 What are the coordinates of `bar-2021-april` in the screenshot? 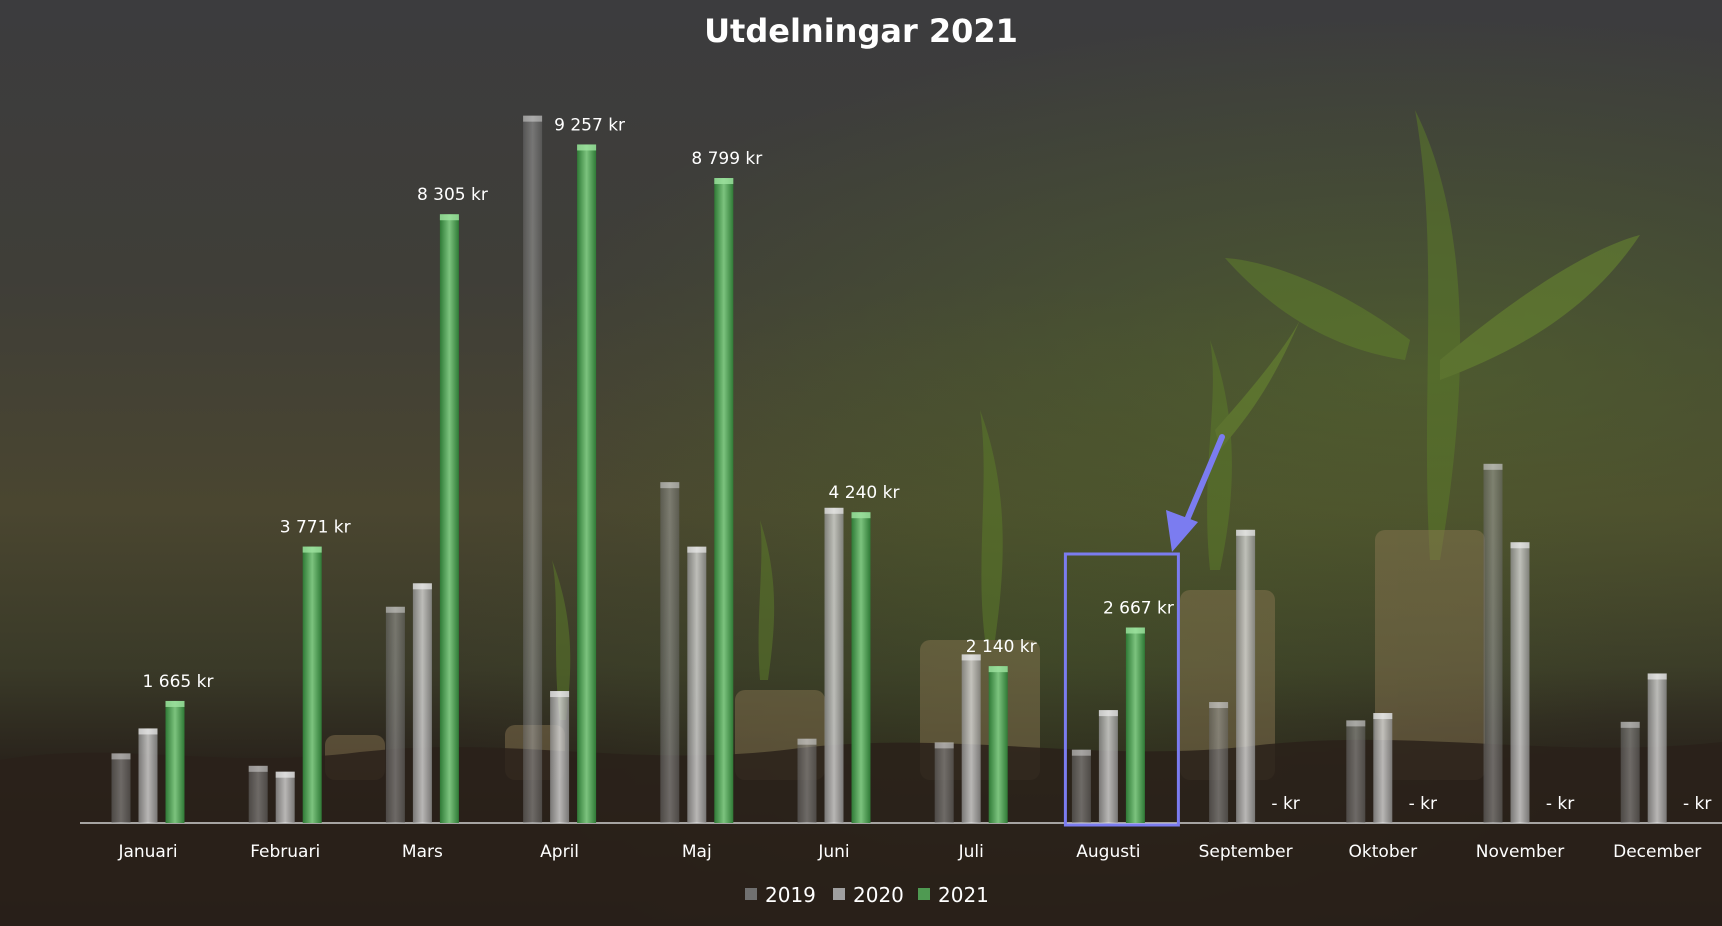 It's located at (587, 483).